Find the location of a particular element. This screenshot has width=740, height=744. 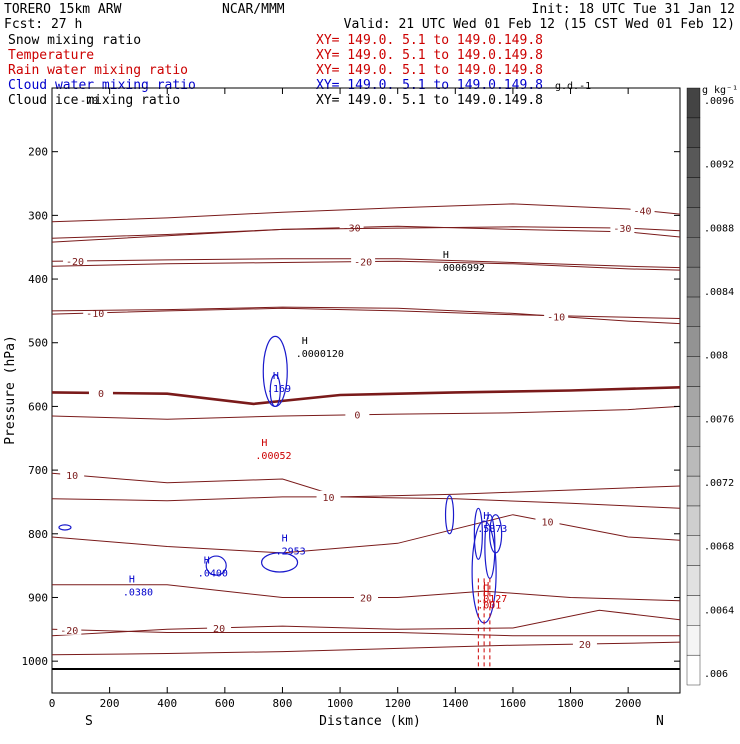

y-tick-label: 700 is located at coordinates (38, 470).